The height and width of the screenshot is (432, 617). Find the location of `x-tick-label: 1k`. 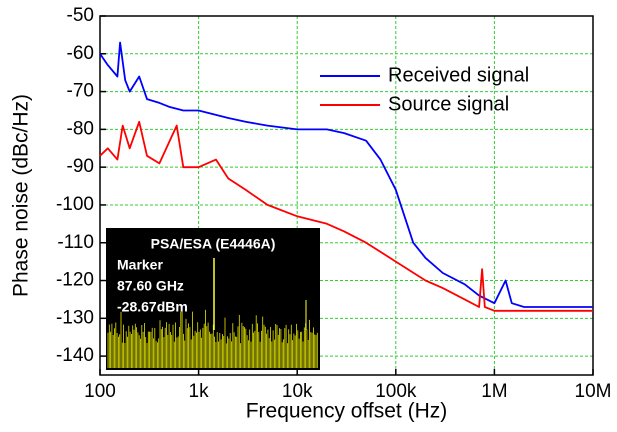

x-tick-label: 1k is located at coordinates (199, 391).